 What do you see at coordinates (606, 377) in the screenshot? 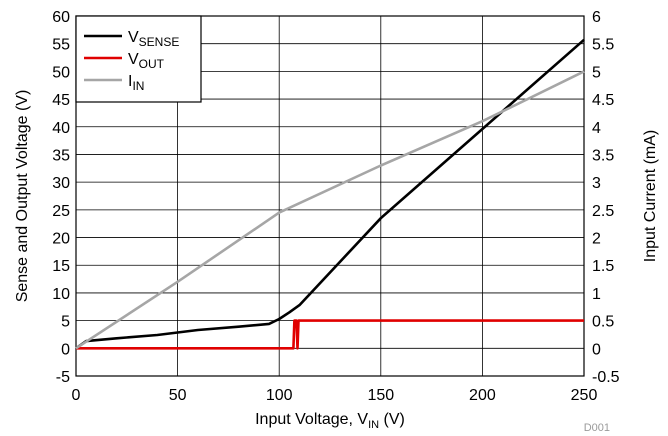
I see `y-right-tick-label: -0.5` at bounding box center [606, 377].